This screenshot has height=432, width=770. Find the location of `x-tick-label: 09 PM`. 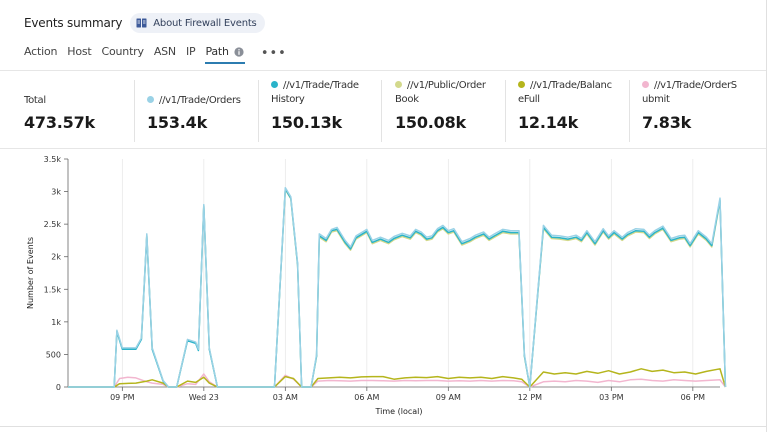

x-tick-label: 09 PM is located at coordinates (122, 397).